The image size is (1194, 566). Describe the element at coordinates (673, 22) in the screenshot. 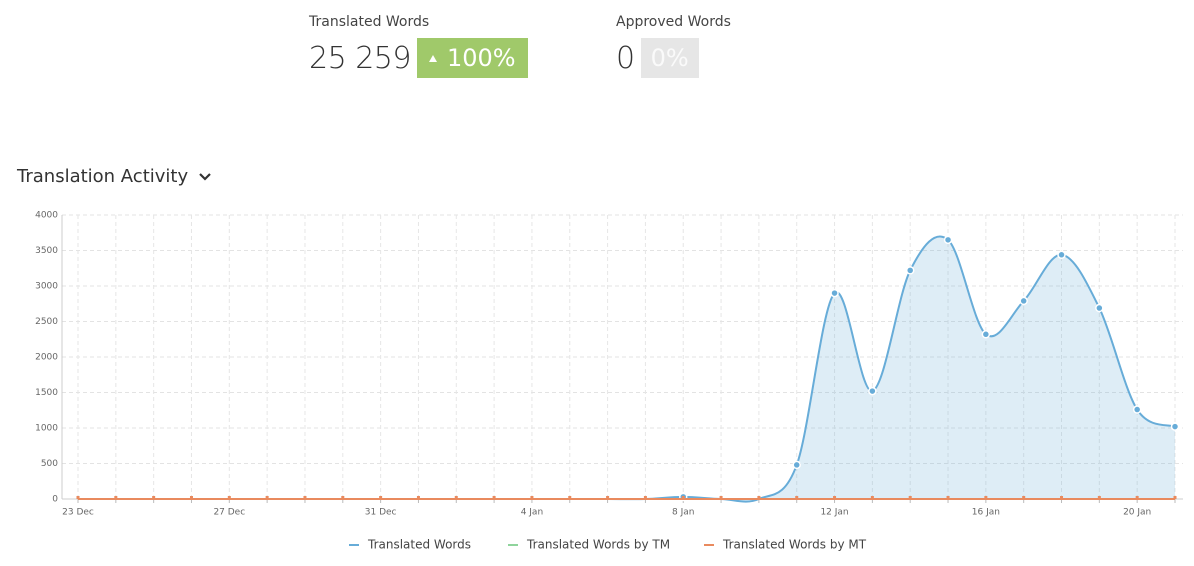

I see `stat-label: Approved Words` at that location.